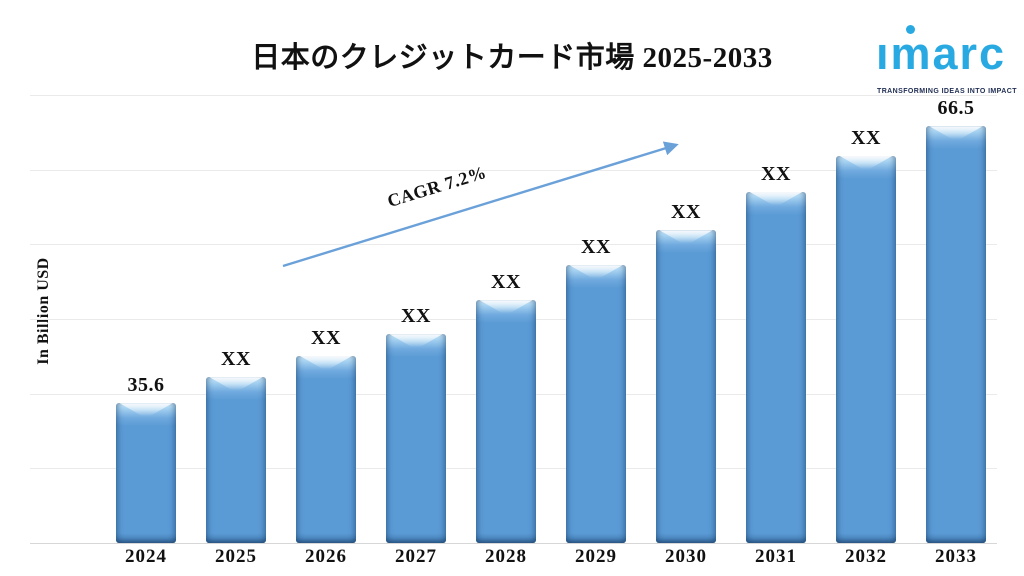 This screenshot has height=576, width=1024. What do you see at coordinates (866, 349) in the screenshot?
I see `bar-2032` at bounding box center [866, 349].